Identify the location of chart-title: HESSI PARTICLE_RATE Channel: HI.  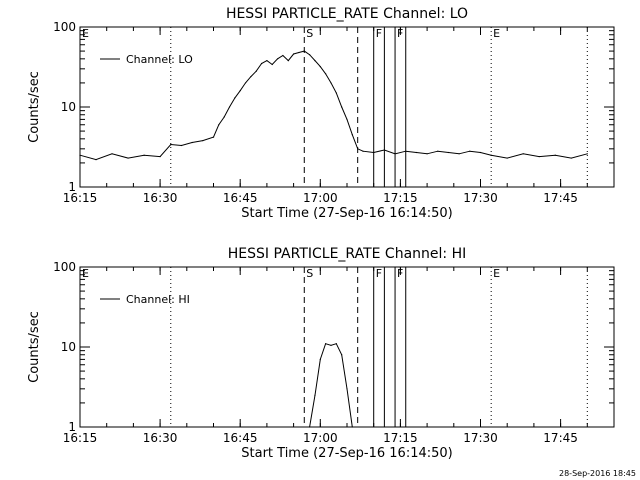
(347, 254).